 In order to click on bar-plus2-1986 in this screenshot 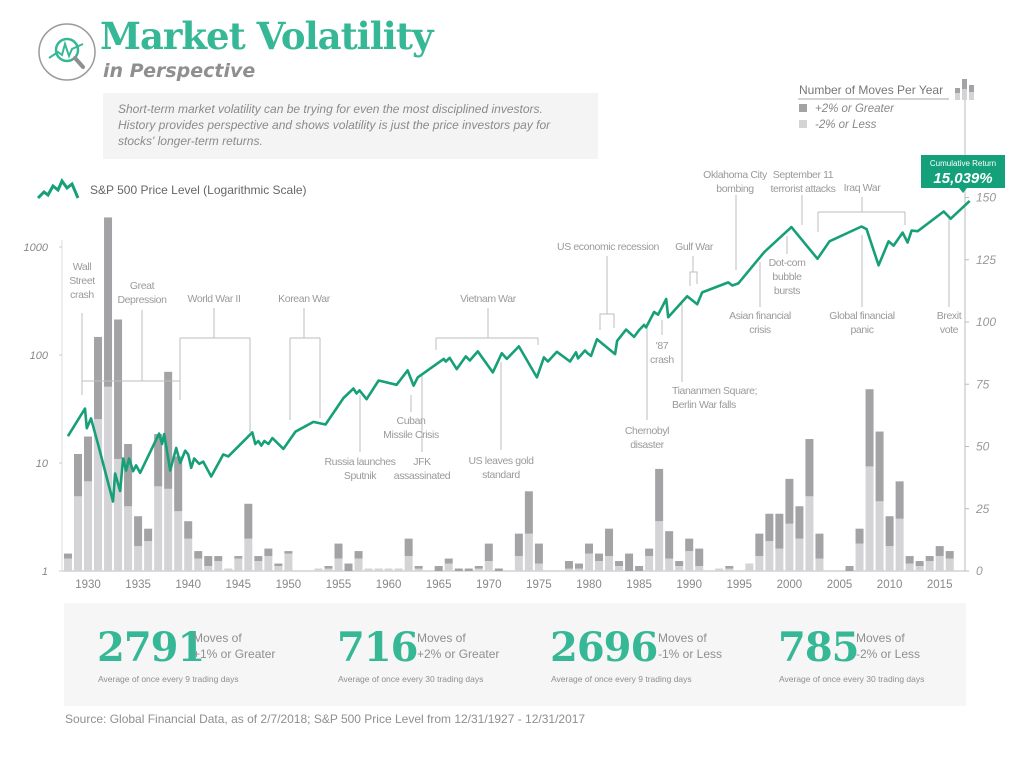, I will do `click(649, 552)`.